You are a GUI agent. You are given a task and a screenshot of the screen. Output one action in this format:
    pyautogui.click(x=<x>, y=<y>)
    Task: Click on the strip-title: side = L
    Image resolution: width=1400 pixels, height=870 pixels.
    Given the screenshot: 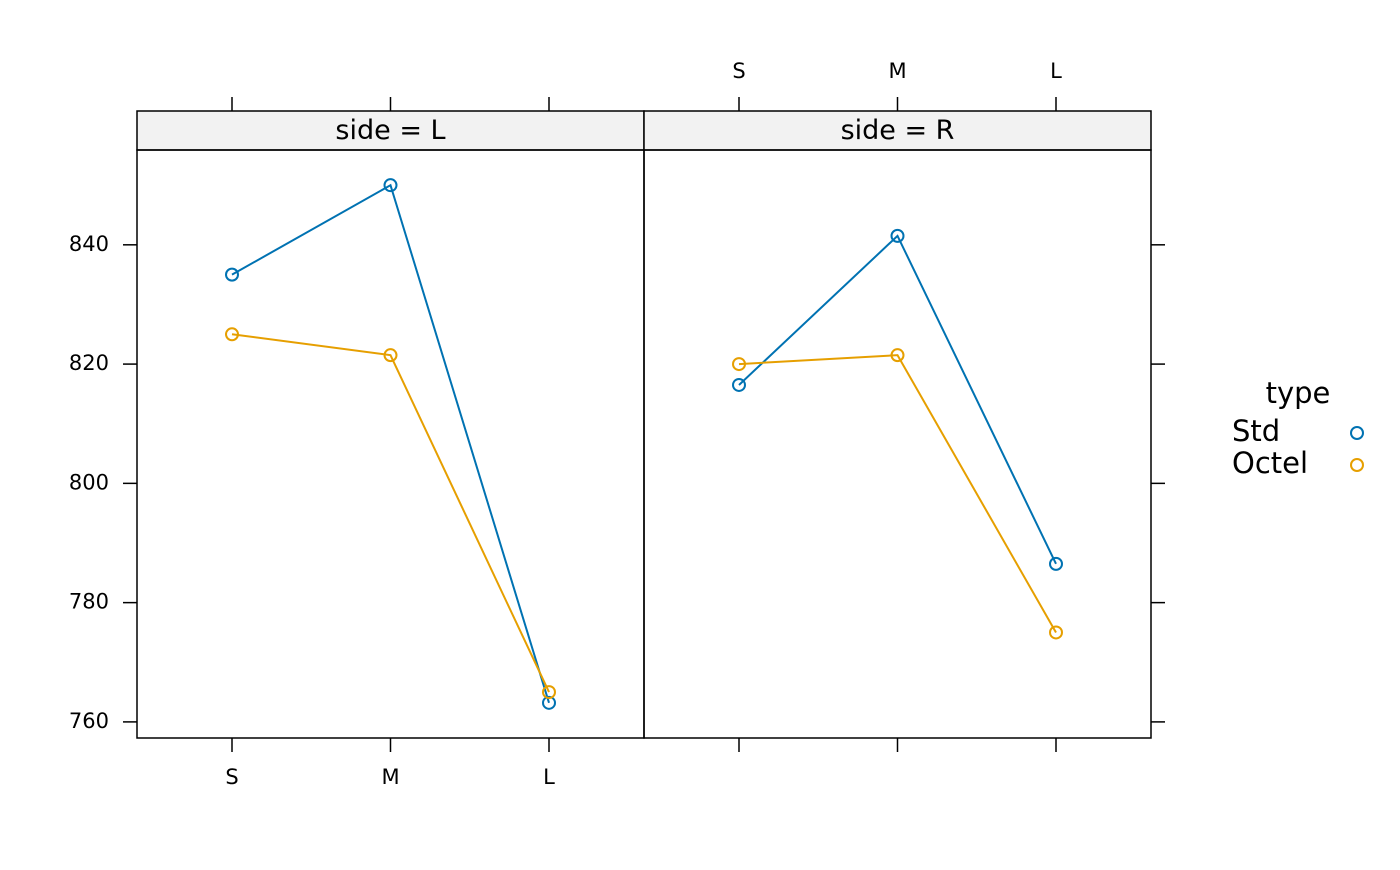 What is the action you would take?
    pyautogui.click(x=390, y=130)
    